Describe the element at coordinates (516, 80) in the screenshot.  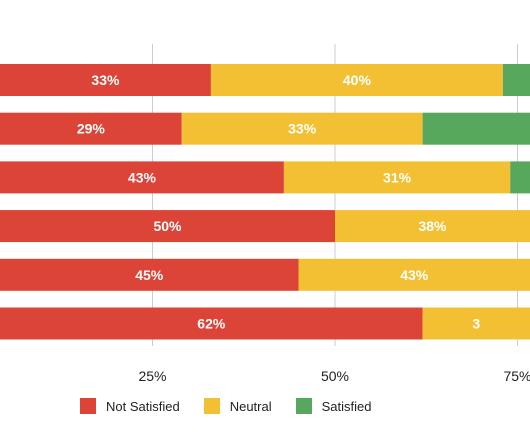
I see `bar-row1-satisfied` at that location.